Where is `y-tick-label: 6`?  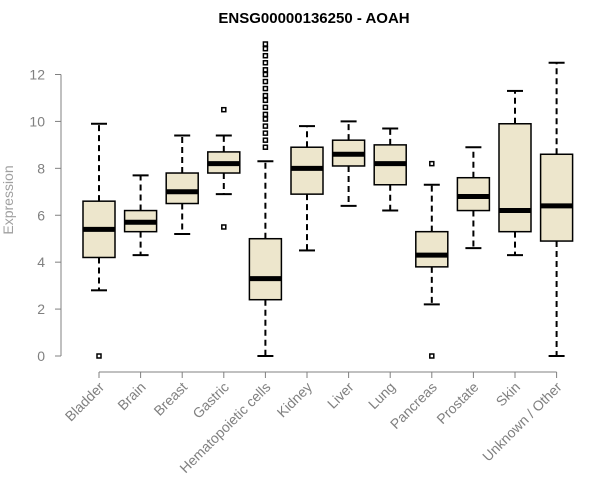
y-tick-label: 6 is located at coordinates (41, 215).